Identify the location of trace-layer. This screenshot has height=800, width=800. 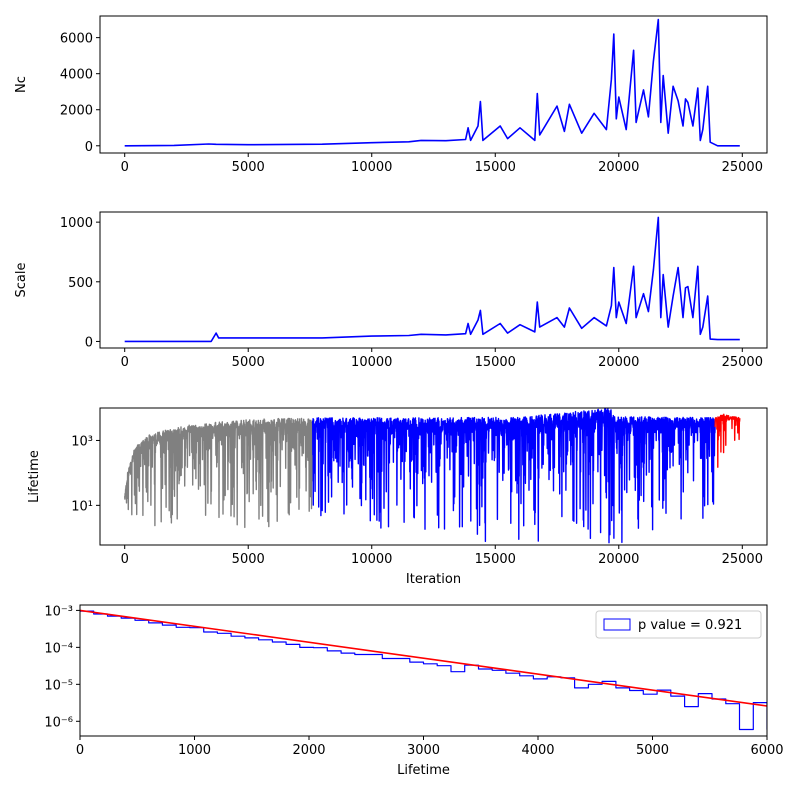
(432, 476).